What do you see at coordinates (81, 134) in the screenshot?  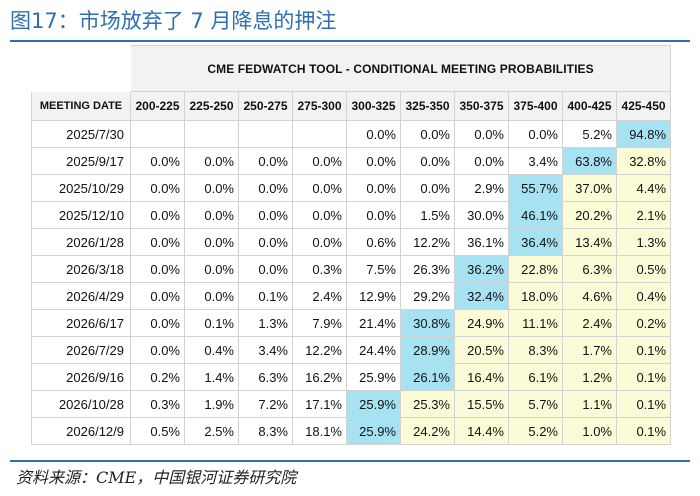 I see `meeting-date-cell: 2025/7/30` at bounding box center [81, 134].